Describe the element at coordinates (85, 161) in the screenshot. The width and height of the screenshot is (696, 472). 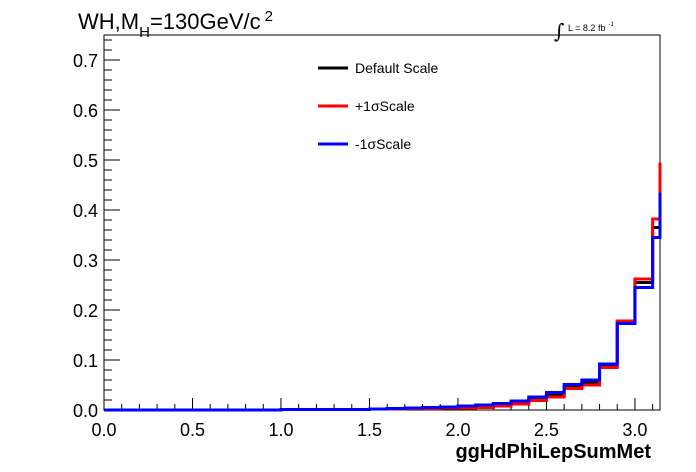
I see `y-tick-label: 0.5` at that location.